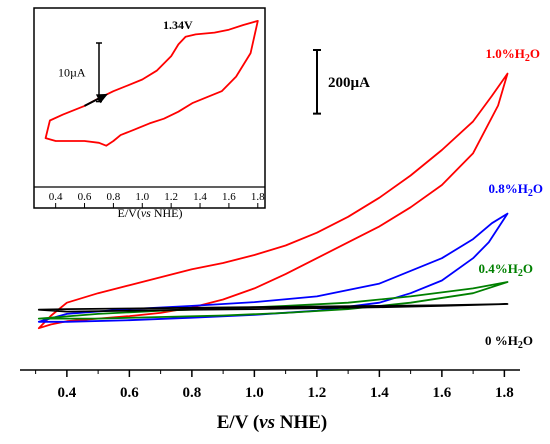 The height and width of the screenshot is (444, 550). Describe the element at coordinates (85, 197) in the screenshot. I see `inset-x-tick-label: 0.6` at that location.